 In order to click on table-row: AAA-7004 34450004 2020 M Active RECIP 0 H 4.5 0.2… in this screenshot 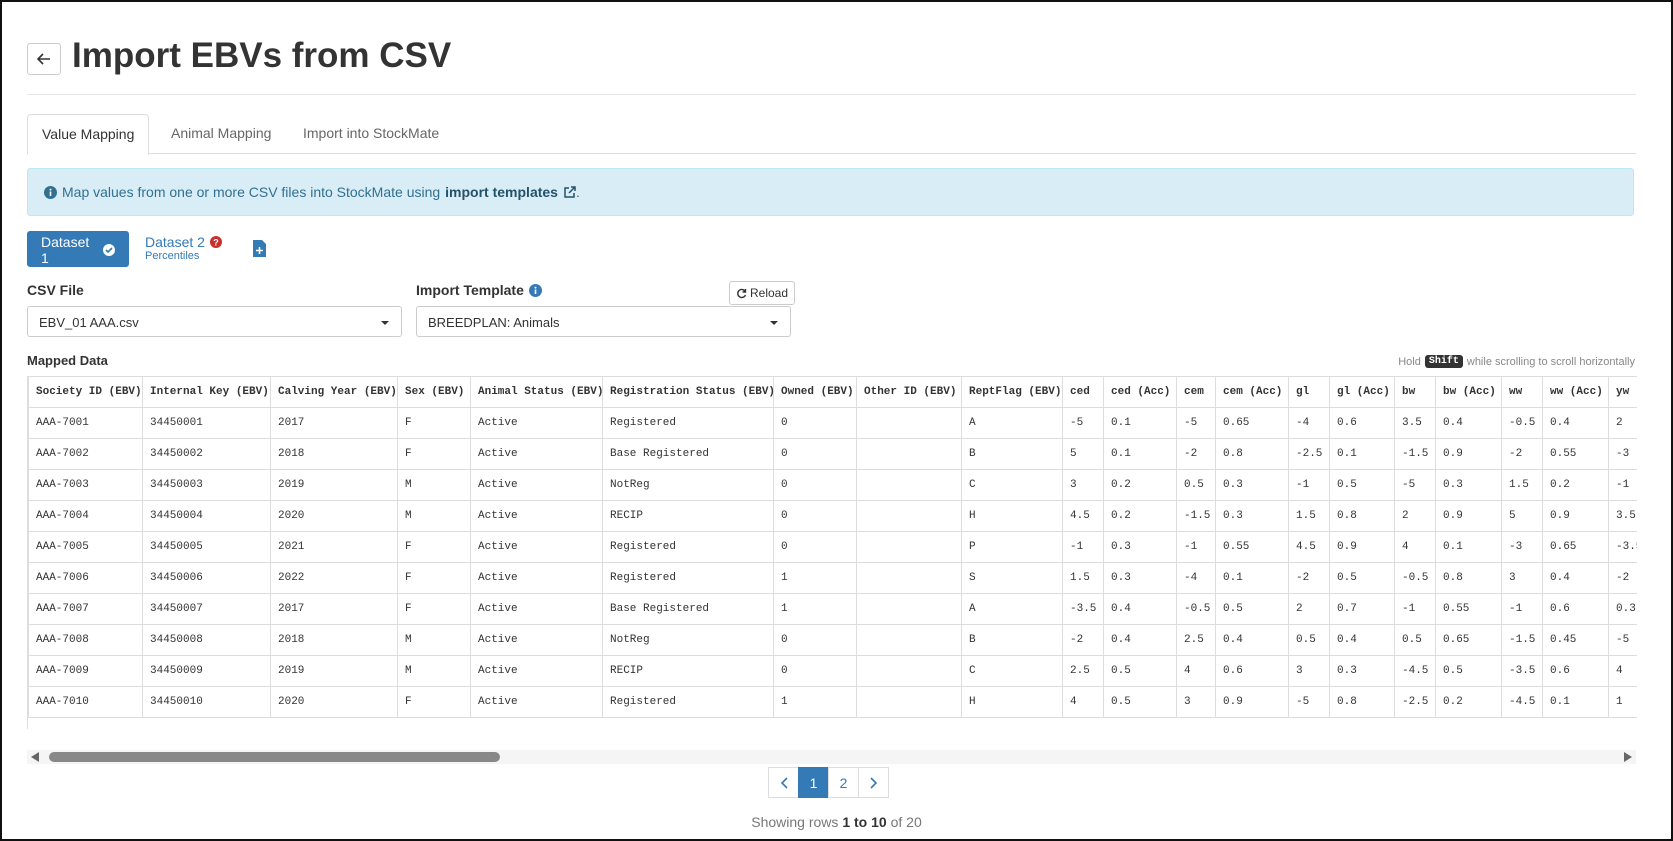, I will do `click(832, 516)`.